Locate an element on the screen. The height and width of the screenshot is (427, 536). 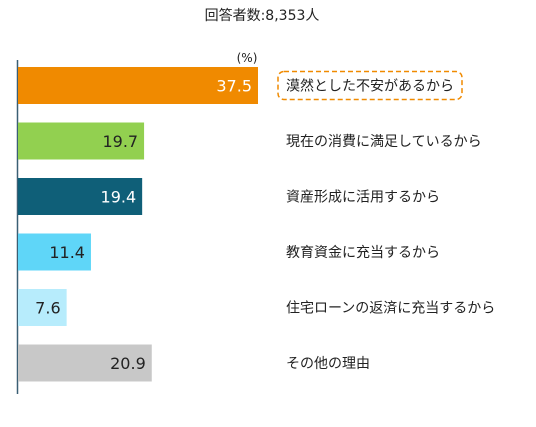
bar-value-label-5: 7.6 is located at coordinates (47, 308).